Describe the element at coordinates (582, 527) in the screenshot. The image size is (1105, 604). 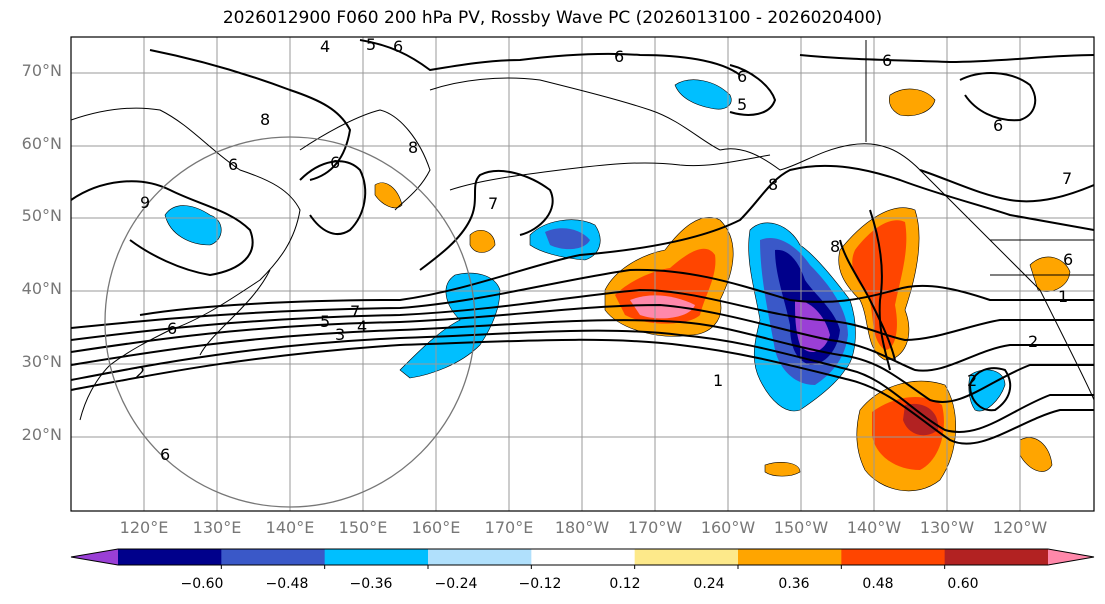
I see `lon-label: 180°W` at that location.